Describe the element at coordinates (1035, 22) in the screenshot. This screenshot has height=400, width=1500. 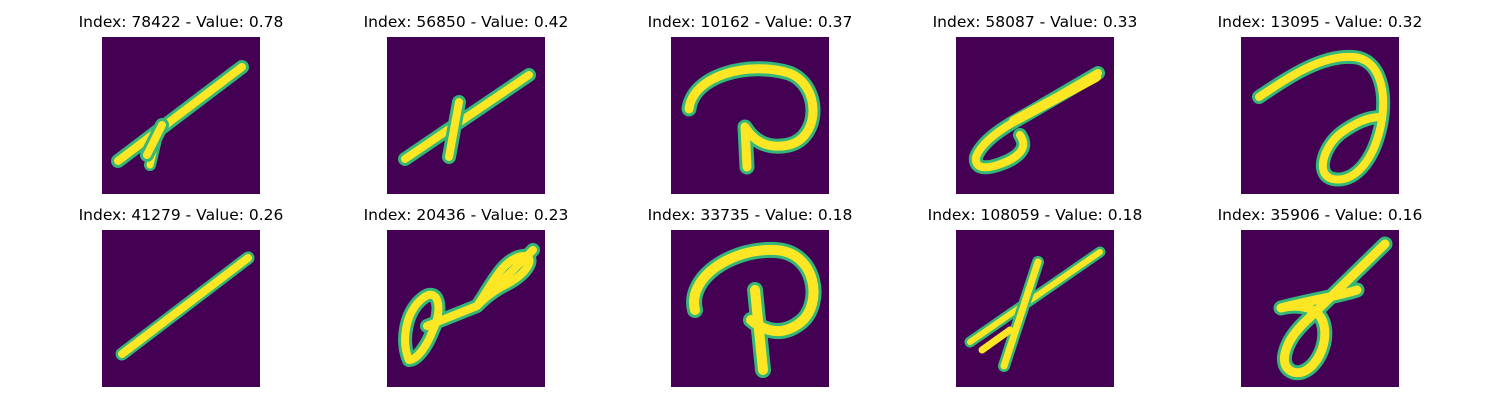
I see `panel-title: Index: 58087 - Value: 0.33` at that location.